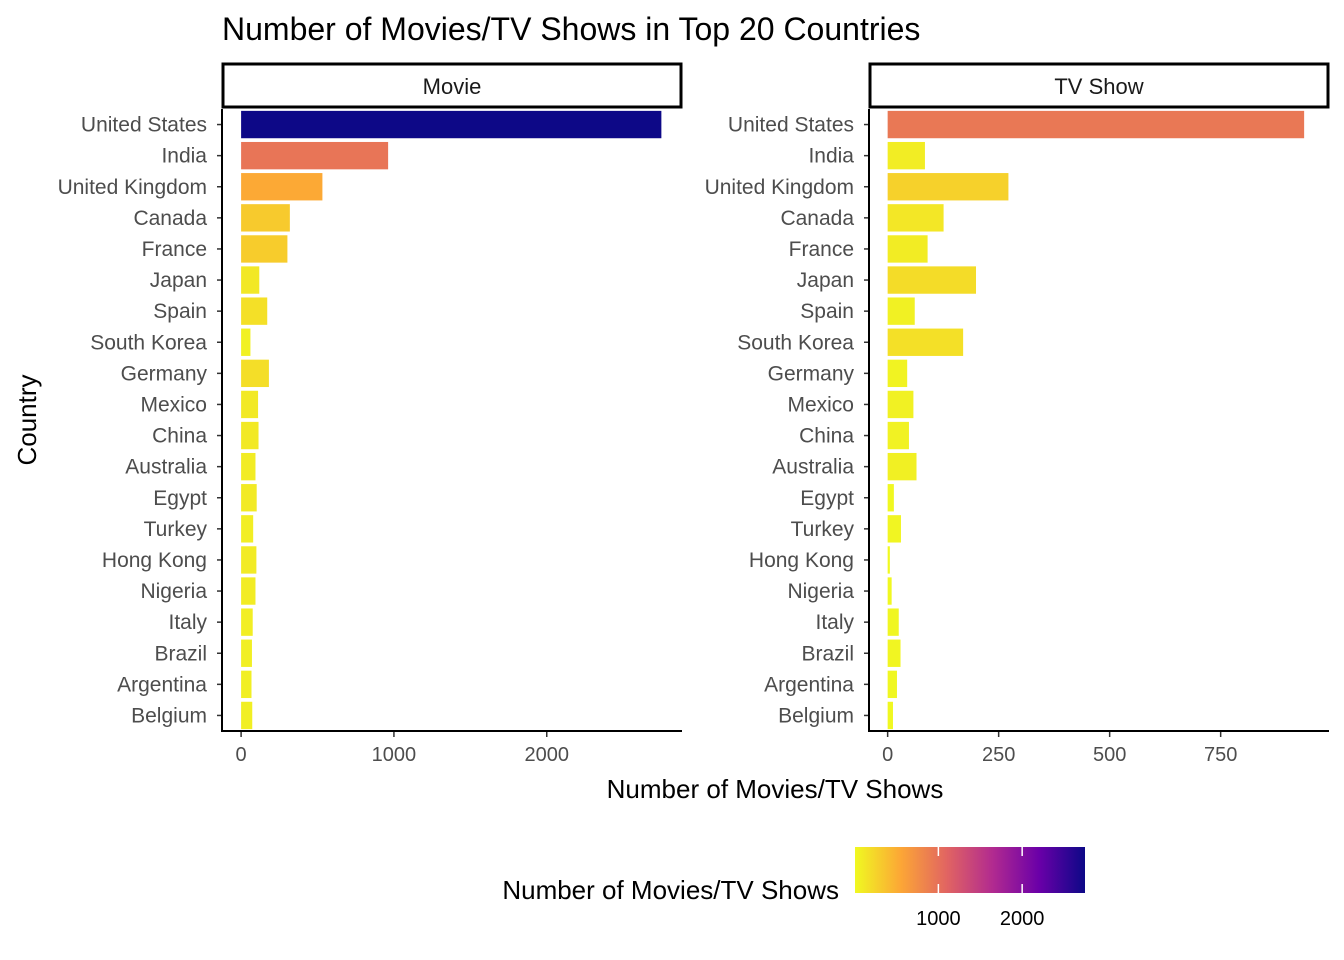 Image resolution: width=1344 pixels, height=960 pixels. I want to click on bar-tv-show-china, so click(898, 435).